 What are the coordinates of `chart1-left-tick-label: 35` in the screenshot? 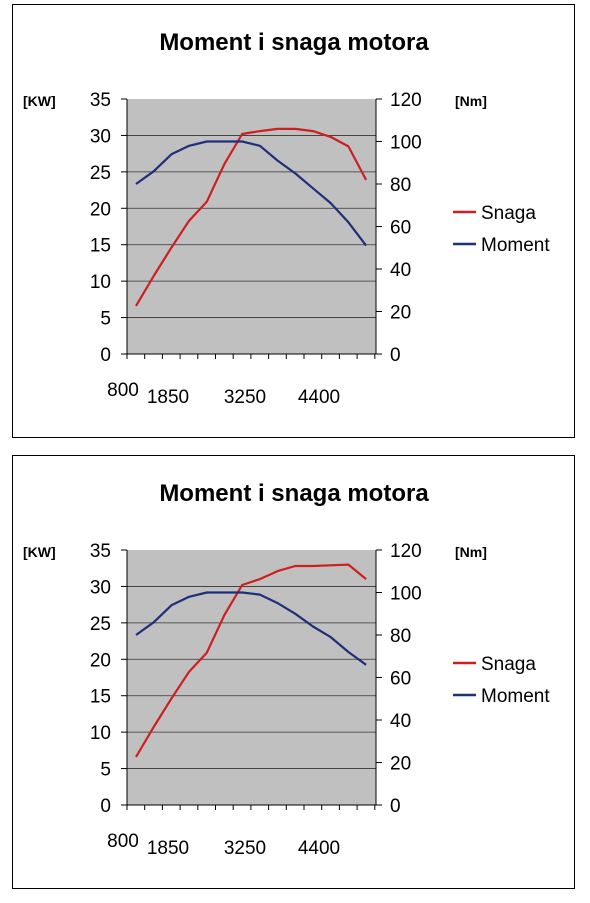 It's located at (100, 100).